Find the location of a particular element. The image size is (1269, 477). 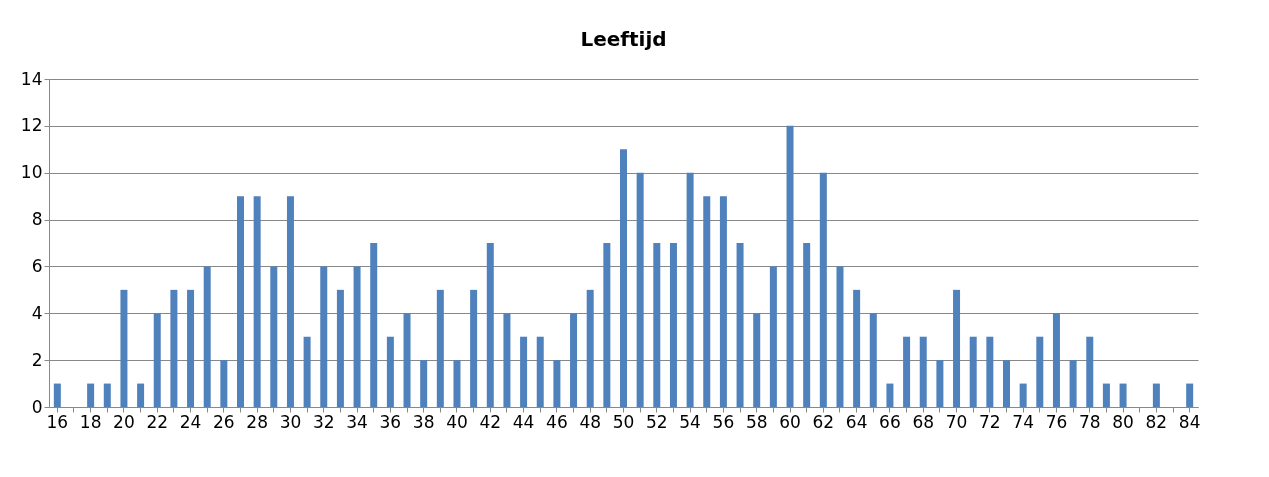

x-tick-label: 66 is located at coordinates (890, 421).